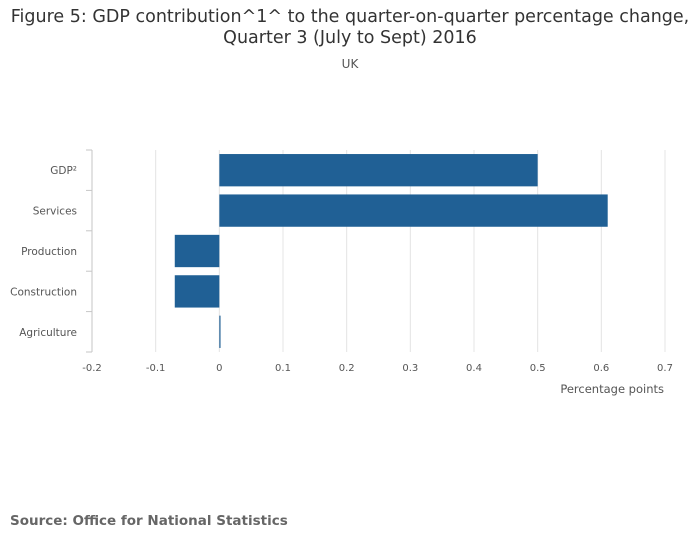 The height and width of the screenshot is (549, 700). What do you see at coordinates (413, 210) in the screenshot?
I see `bar-services` at bounding box center [413, 210].